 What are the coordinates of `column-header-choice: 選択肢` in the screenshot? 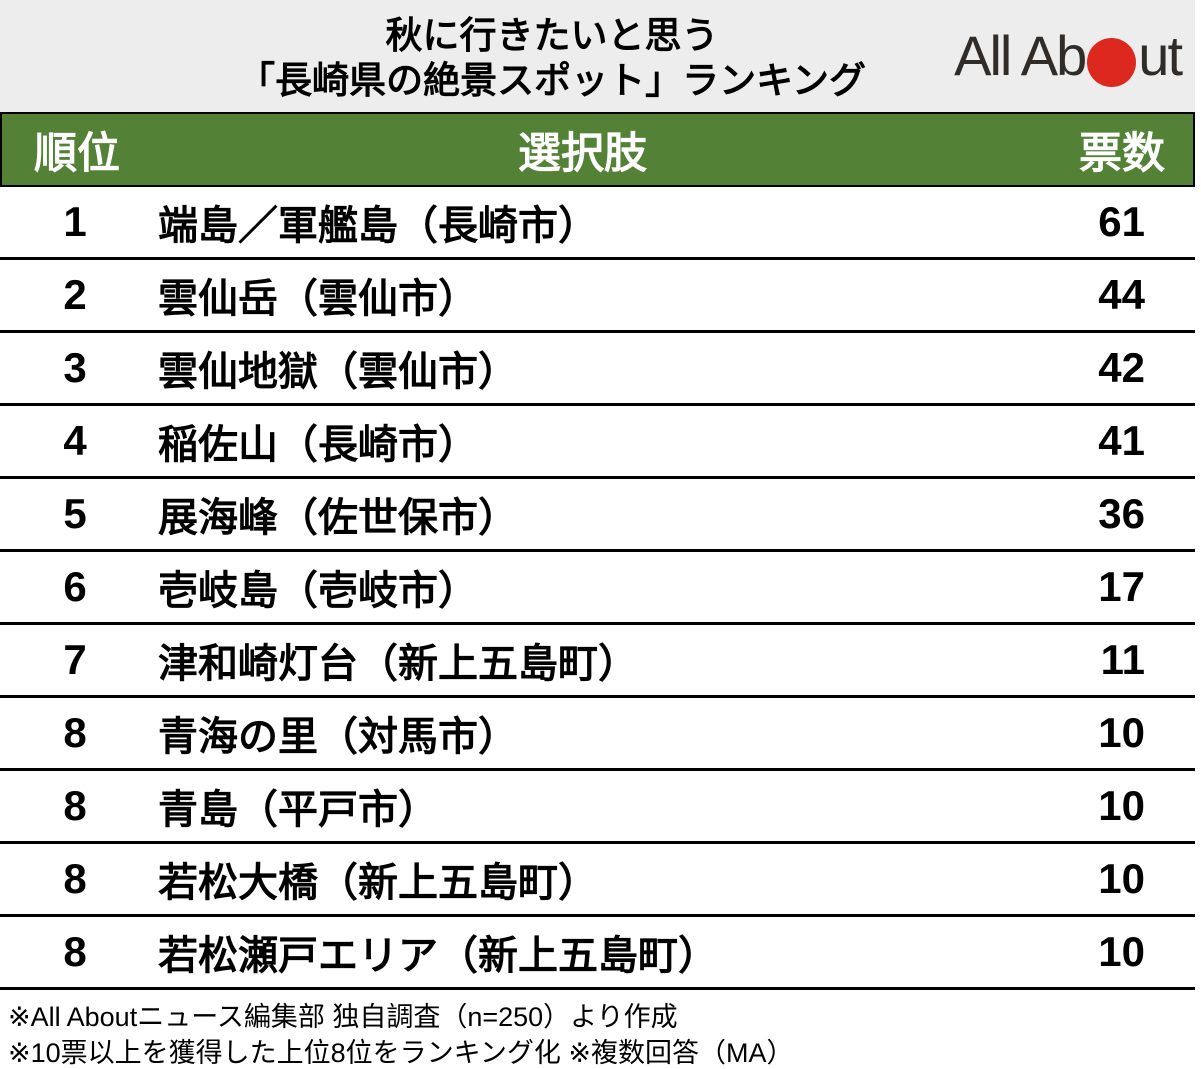 It's located at (582, 153).